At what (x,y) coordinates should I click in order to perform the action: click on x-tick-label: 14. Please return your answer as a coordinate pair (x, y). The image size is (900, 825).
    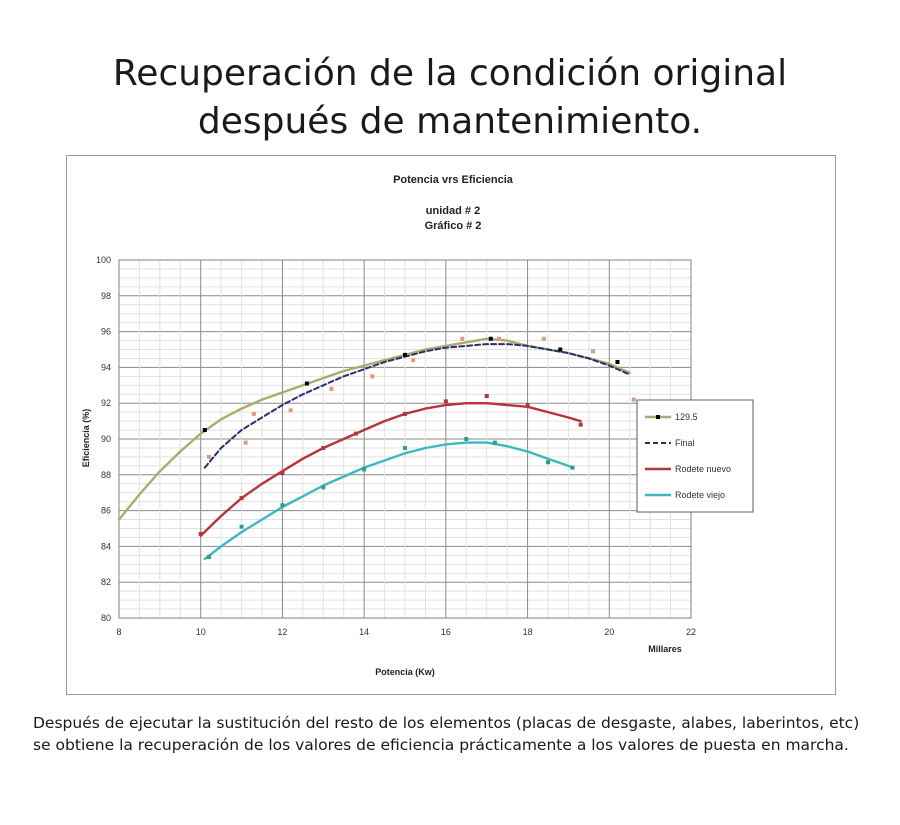
    Looking at the image, I should click on (364, 632).